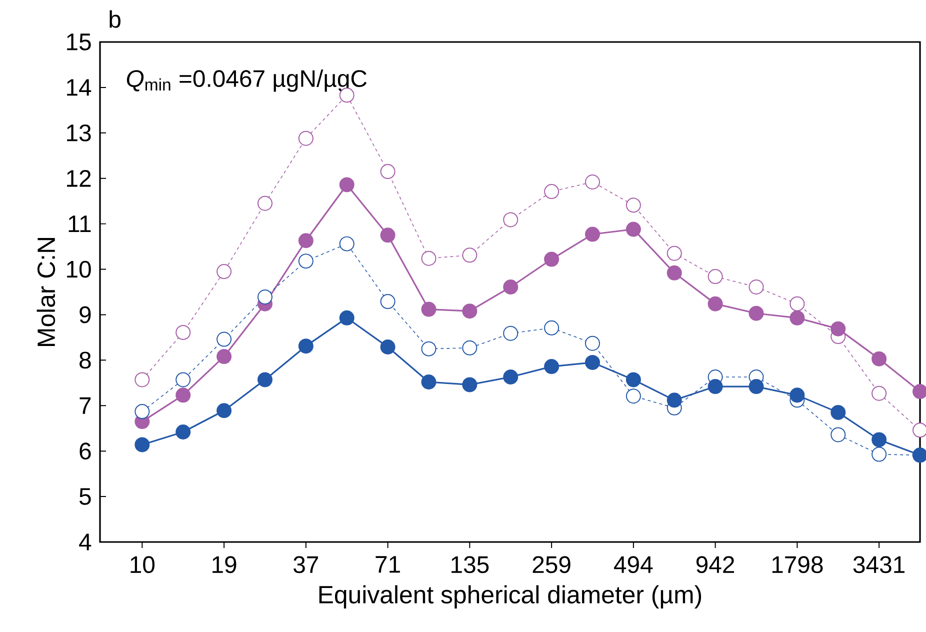 The height and width of the screenshot is (632, 926). What do you see at coordinates (246, 80) in the screenshot?
I see `annotation: Q$_{min}$ =0.0467 µgN/µgC` at bounding box center [246, 80].